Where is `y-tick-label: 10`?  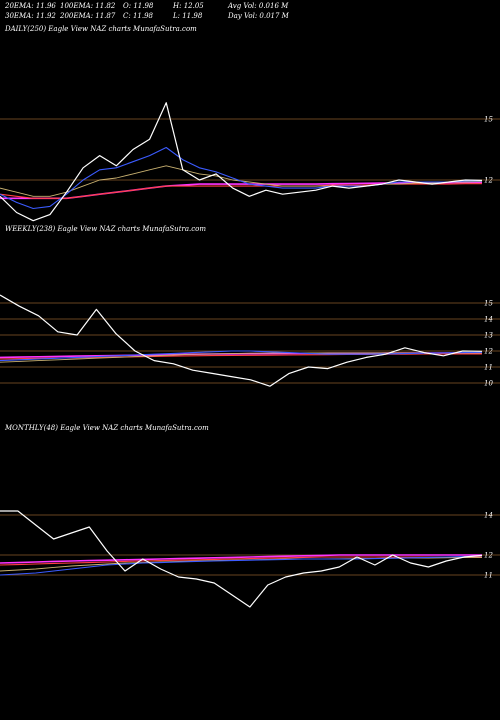
y-tick-label: 10 is located at coordinates (488, 384).